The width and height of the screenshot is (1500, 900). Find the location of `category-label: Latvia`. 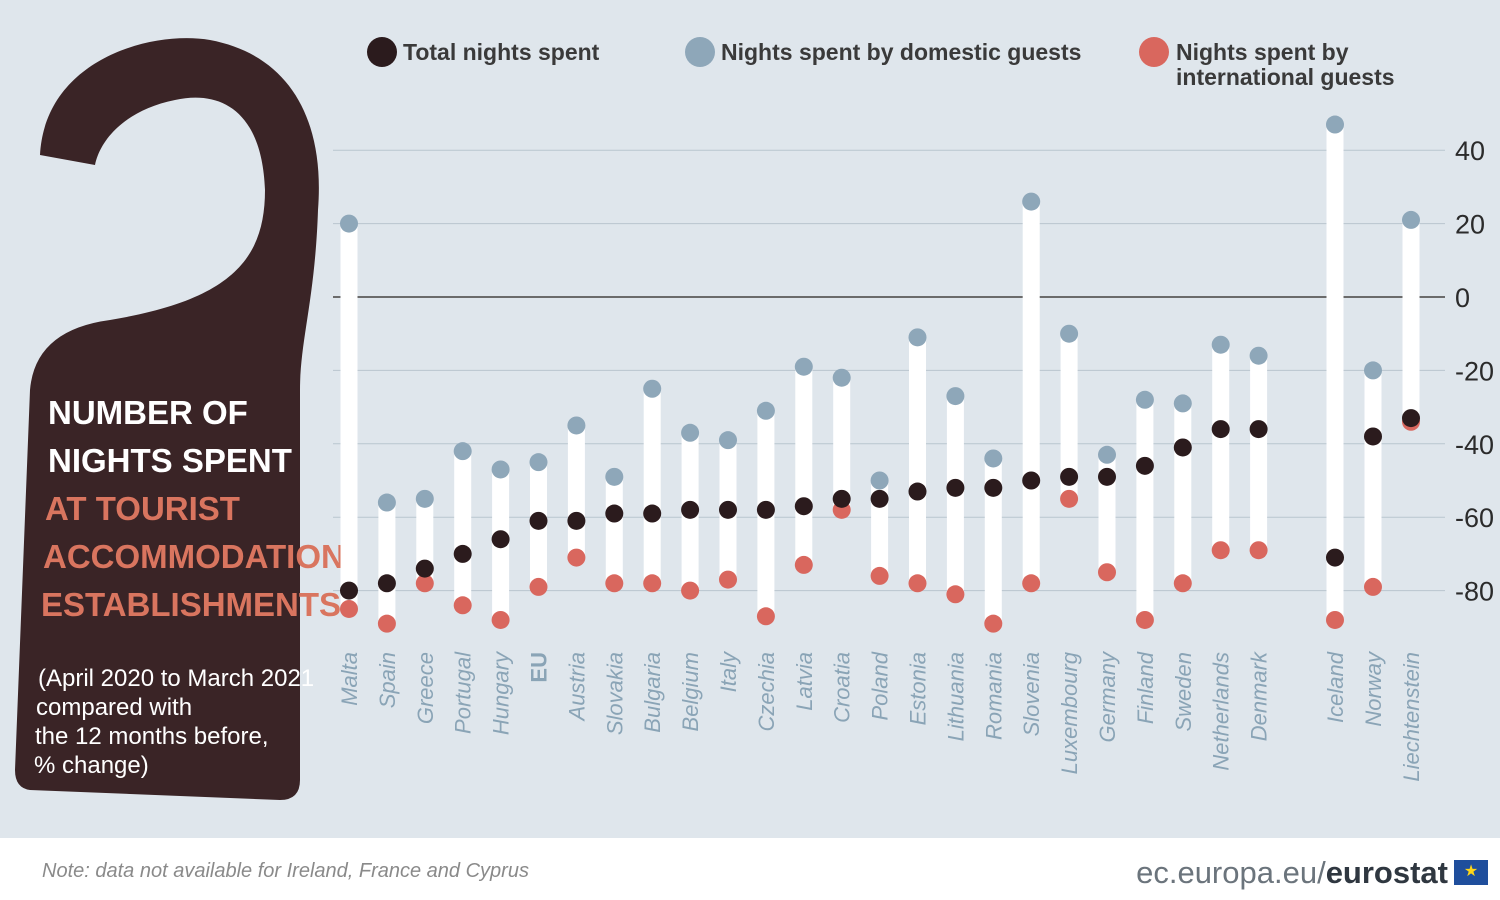

category-label: Latvia is located at coordinates (804, 681).